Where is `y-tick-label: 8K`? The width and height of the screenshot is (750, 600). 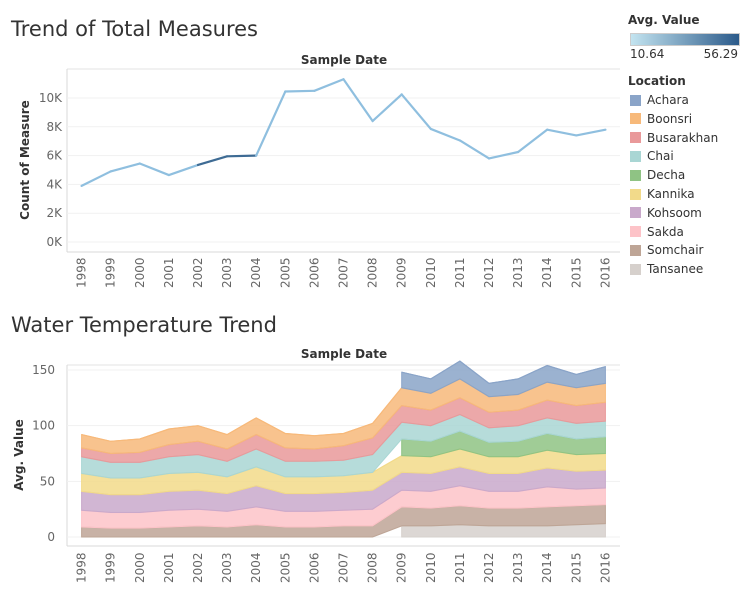 y-tick-label: 8K is located at coordinates (54, 127).